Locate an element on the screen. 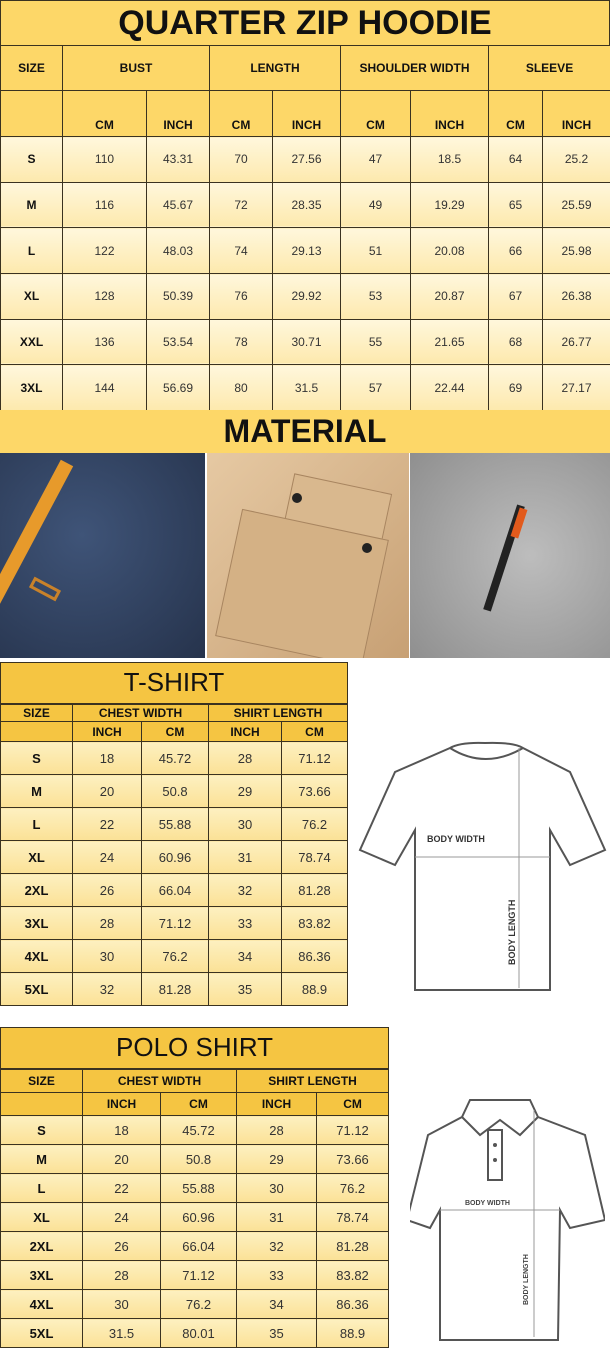  value-cell: 30.71 is located at coordinates (307, 342).